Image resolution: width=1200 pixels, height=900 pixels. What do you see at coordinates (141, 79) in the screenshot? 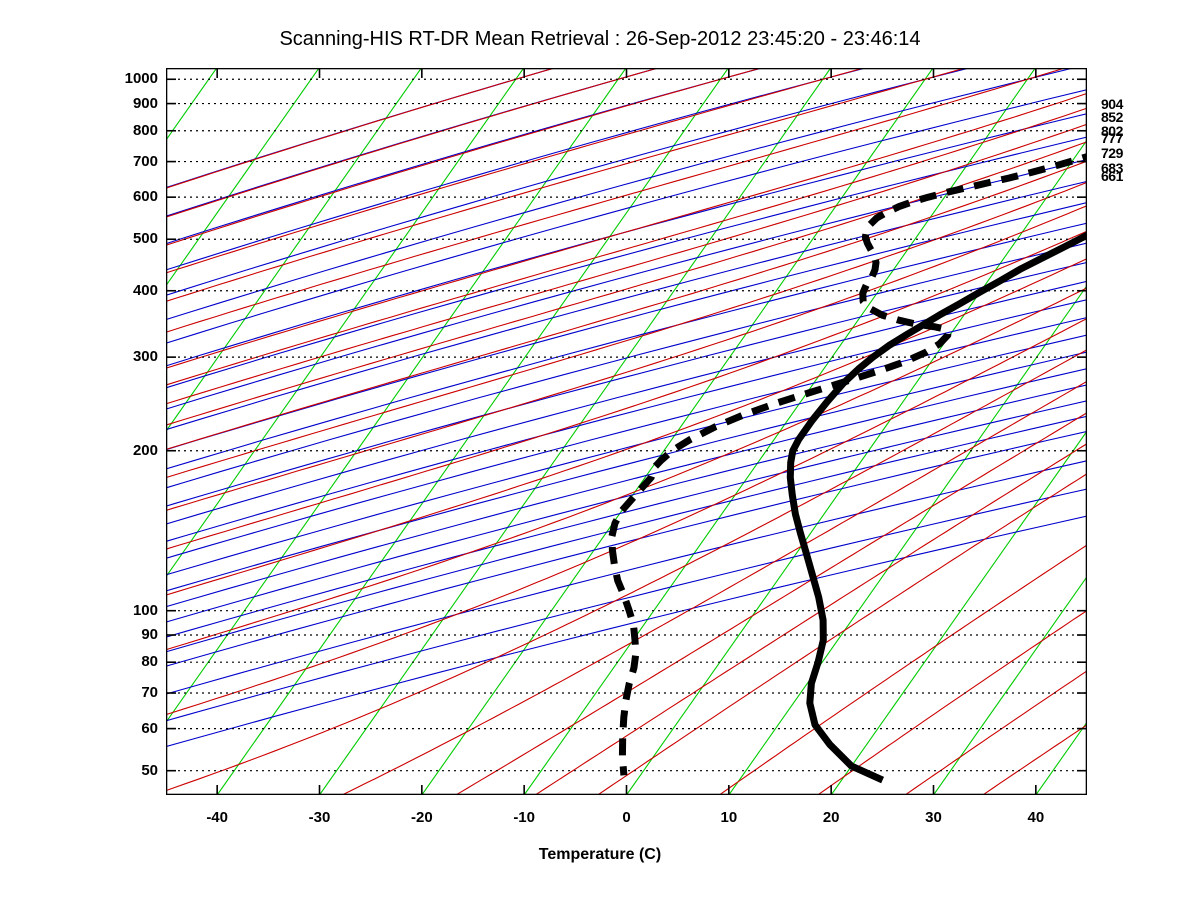
I see `y-tick-label: 1000` at bounding box center [141, 79].